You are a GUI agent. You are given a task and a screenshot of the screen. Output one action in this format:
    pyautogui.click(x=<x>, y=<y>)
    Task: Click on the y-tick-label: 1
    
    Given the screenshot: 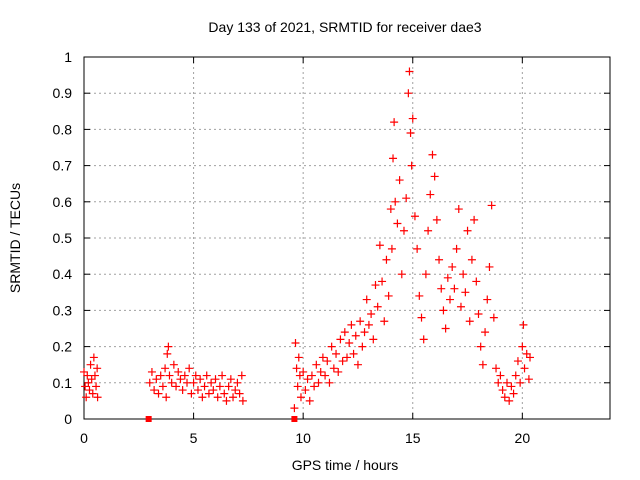 What is the action you would take?
    pyautogui.click(x=68, y=57)
    